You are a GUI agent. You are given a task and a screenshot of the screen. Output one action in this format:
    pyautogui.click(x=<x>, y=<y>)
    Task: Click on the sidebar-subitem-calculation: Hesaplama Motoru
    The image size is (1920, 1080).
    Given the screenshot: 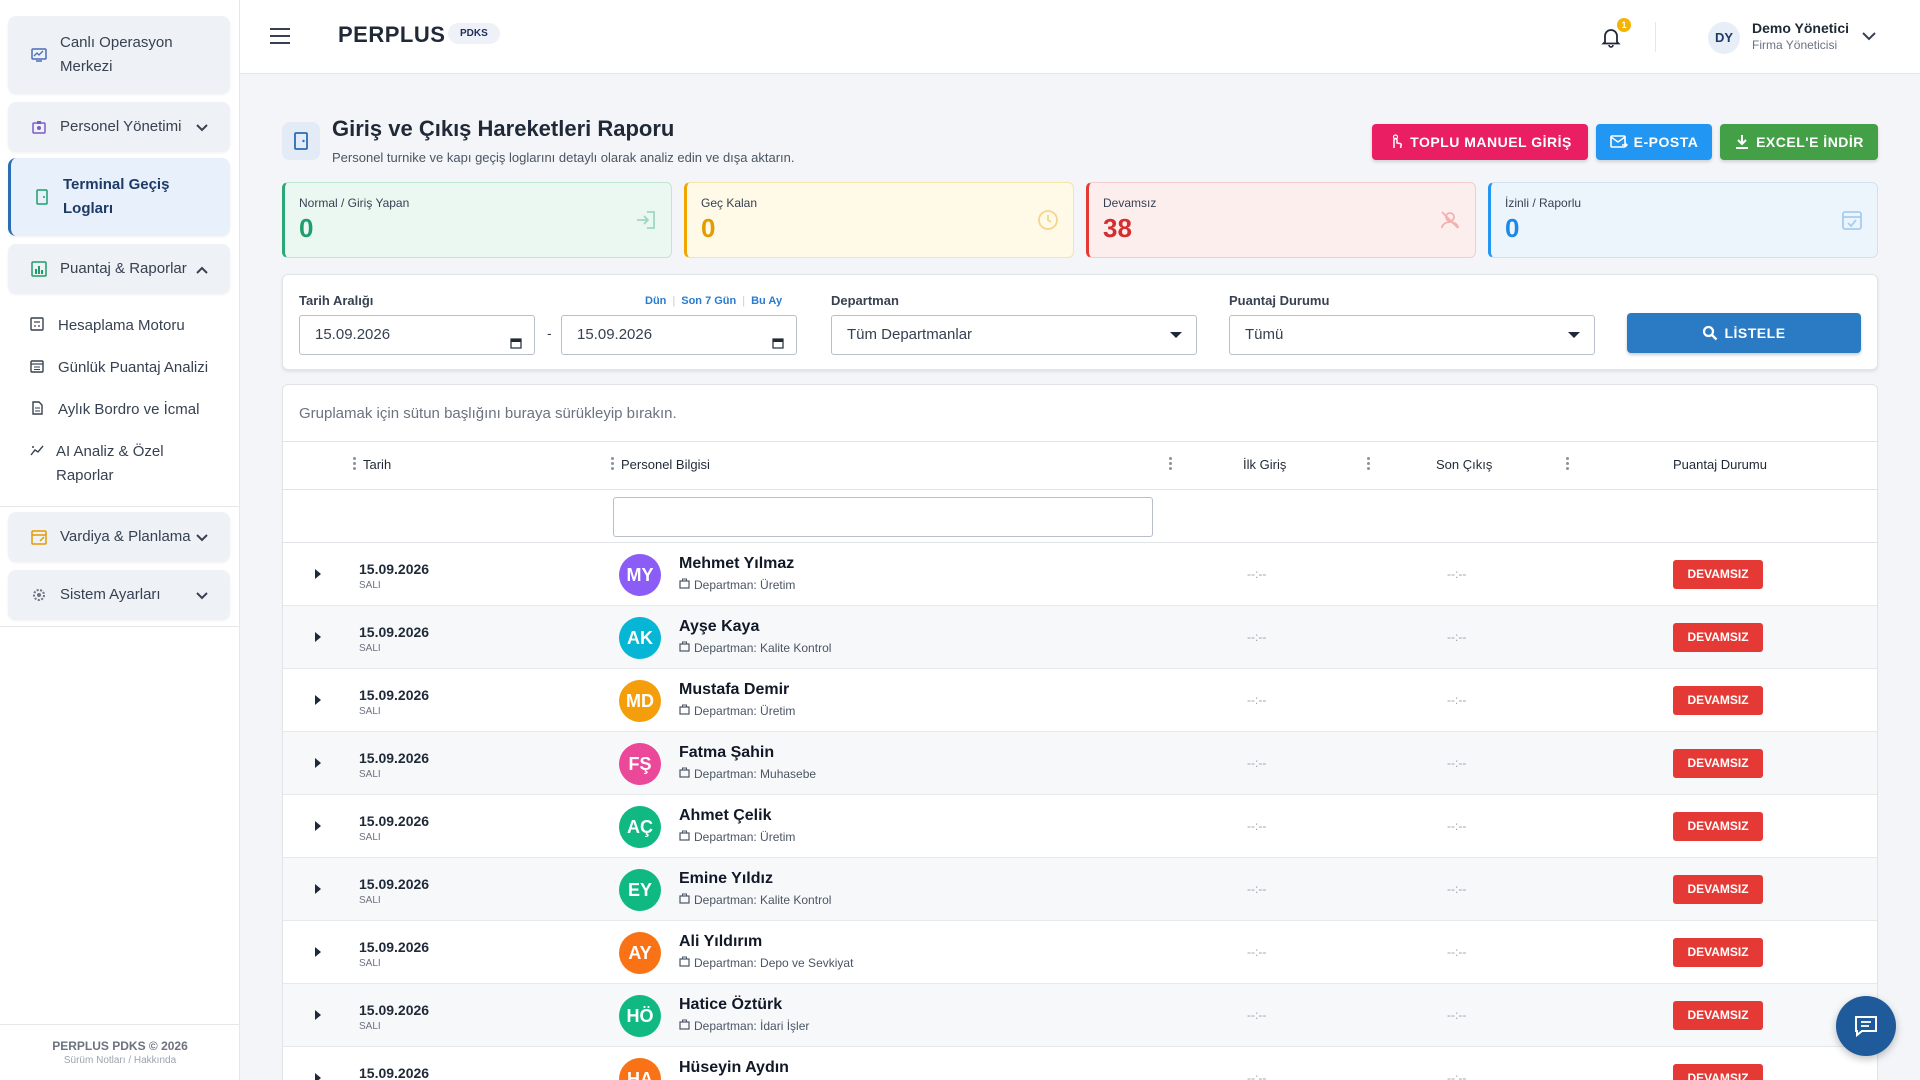 What is the action you would take?
    pyautogui.click(x=130, y=326)
    